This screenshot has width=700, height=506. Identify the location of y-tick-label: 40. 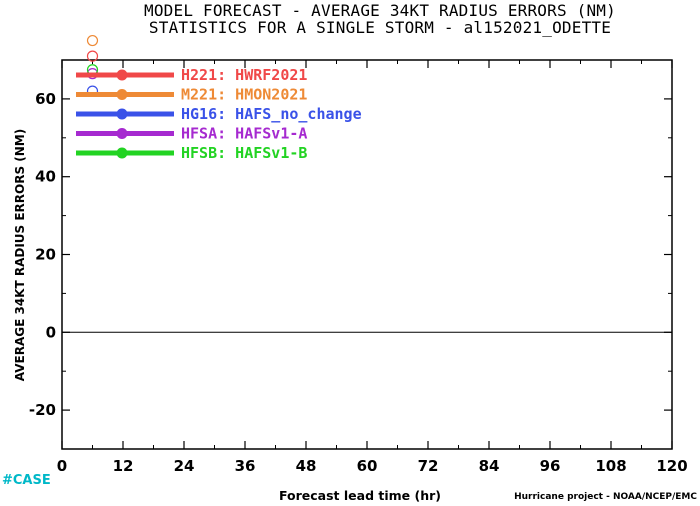
(45, 177).